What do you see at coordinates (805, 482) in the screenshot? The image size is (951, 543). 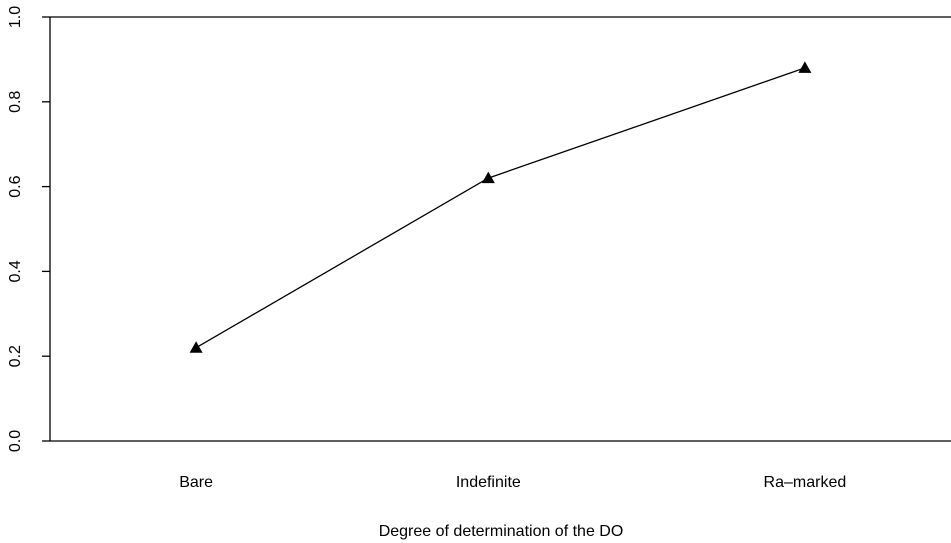 I see `x-tick-label: Ra–marked` at bounding box center [805, 482].